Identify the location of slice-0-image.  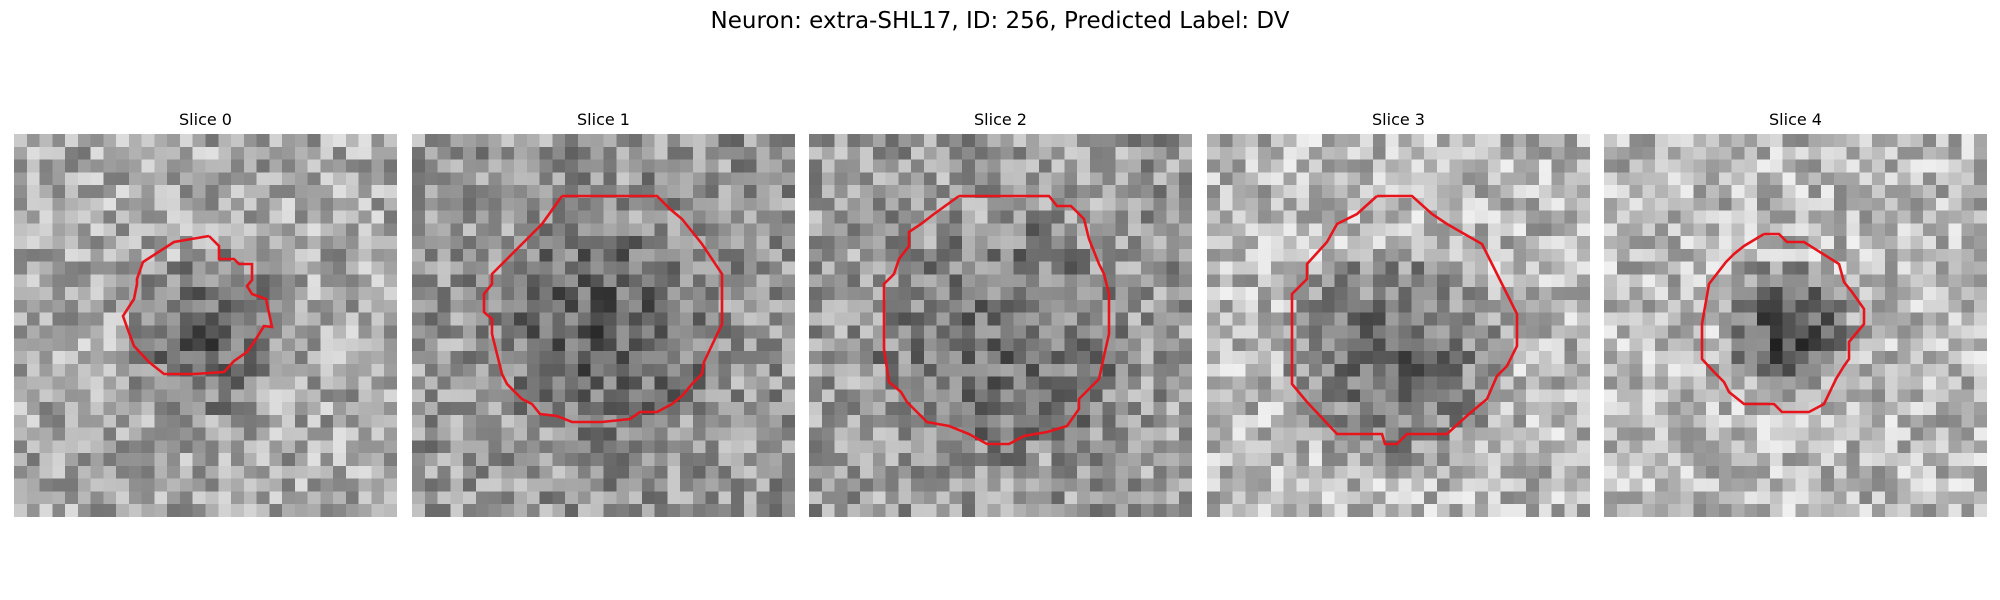
(205, 325).